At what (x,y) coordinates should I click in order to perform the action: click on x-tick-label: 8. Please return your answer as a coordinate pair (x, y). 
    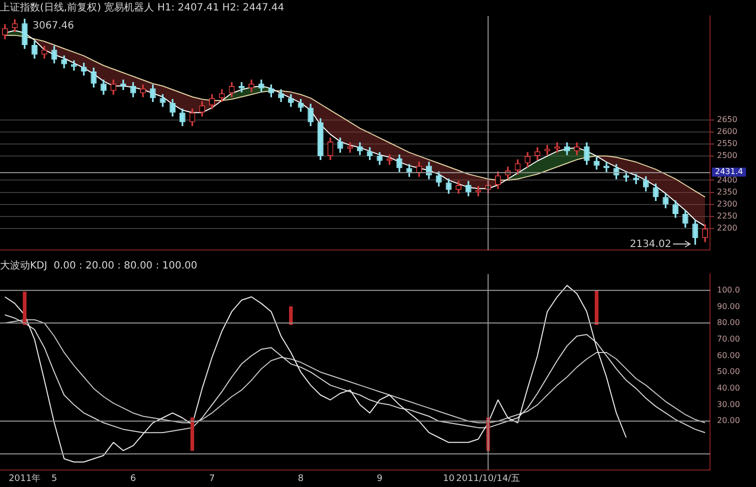
    Looking at the image, I should click on (301, 479).